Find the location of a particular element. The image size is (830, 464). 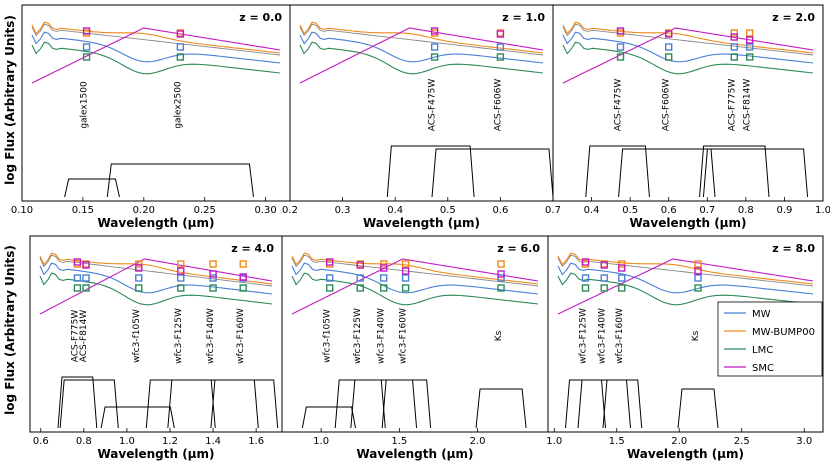

x-tick-label: 0.6 is located at coordinates (500, 210).